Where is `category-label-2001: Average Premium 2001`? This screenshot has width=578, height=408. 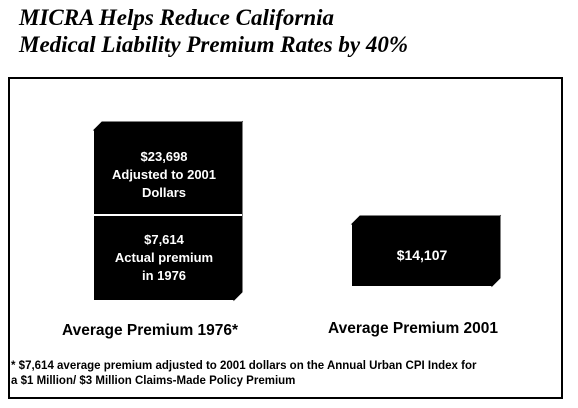 category-label-2001: Average Premium 2001 is located at coordinates (413, 328).